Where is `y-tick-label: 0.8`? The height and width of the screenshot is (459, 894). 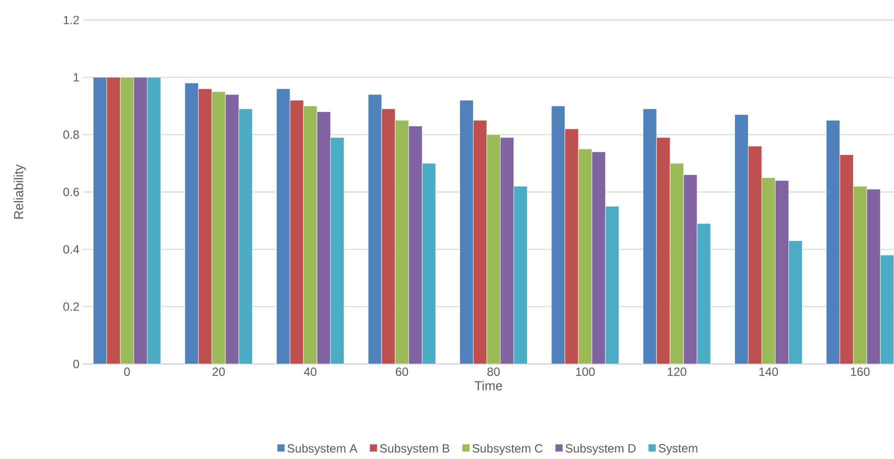
y-tick-label: 0.8 is located at coordinates (71, 134).